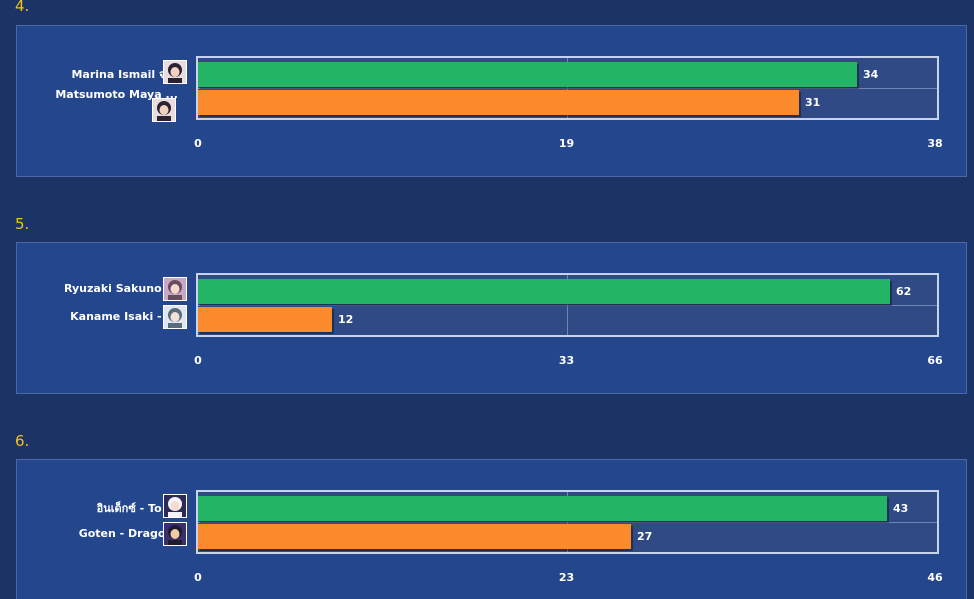 This screenshot has height=599, width=974. I want to click on plot-area: 62 12, so click(567, 305).